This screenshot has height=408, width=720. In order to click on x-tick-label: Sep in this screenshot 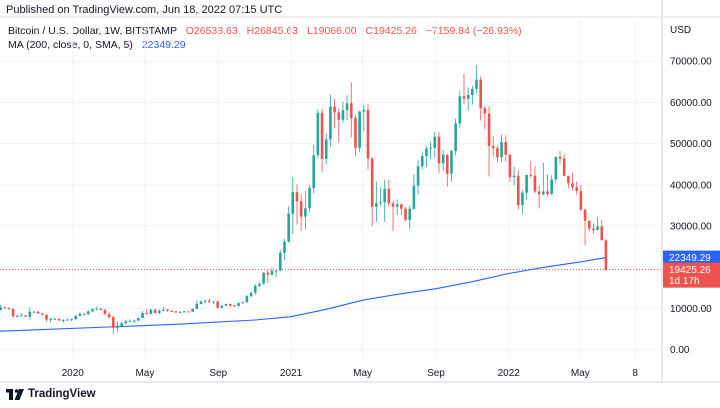, I will do `click(436, 373)`.